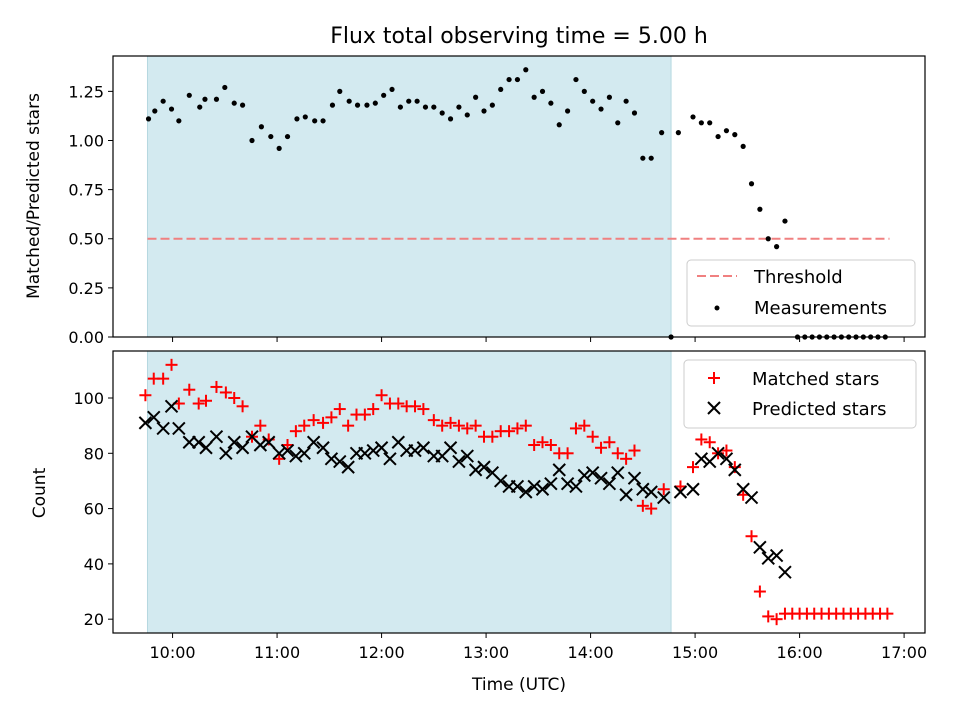 This screenshot has height=724, width=960. I want to click on x-tick-label: 15:00, so click(695, 652).